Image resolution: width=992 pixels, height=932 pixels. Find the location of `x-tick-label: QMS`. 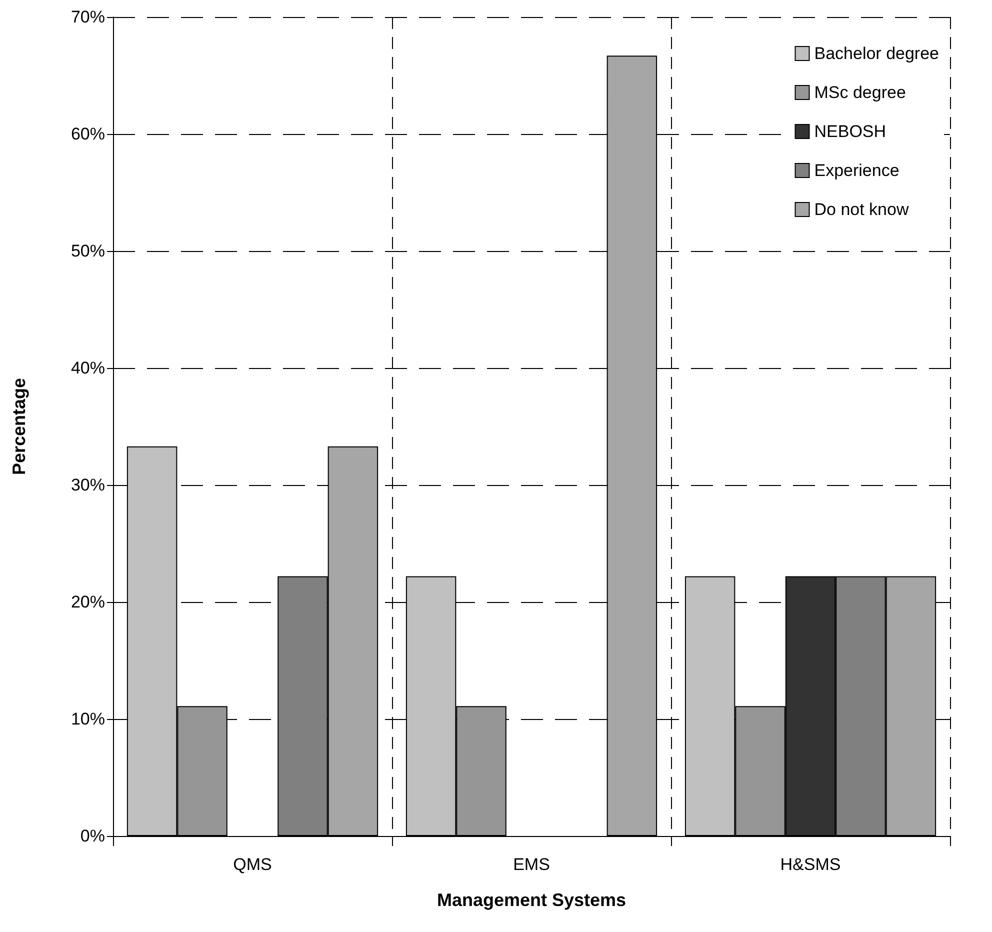

x-tick-label: QMS is located at coordinates (252, 864).